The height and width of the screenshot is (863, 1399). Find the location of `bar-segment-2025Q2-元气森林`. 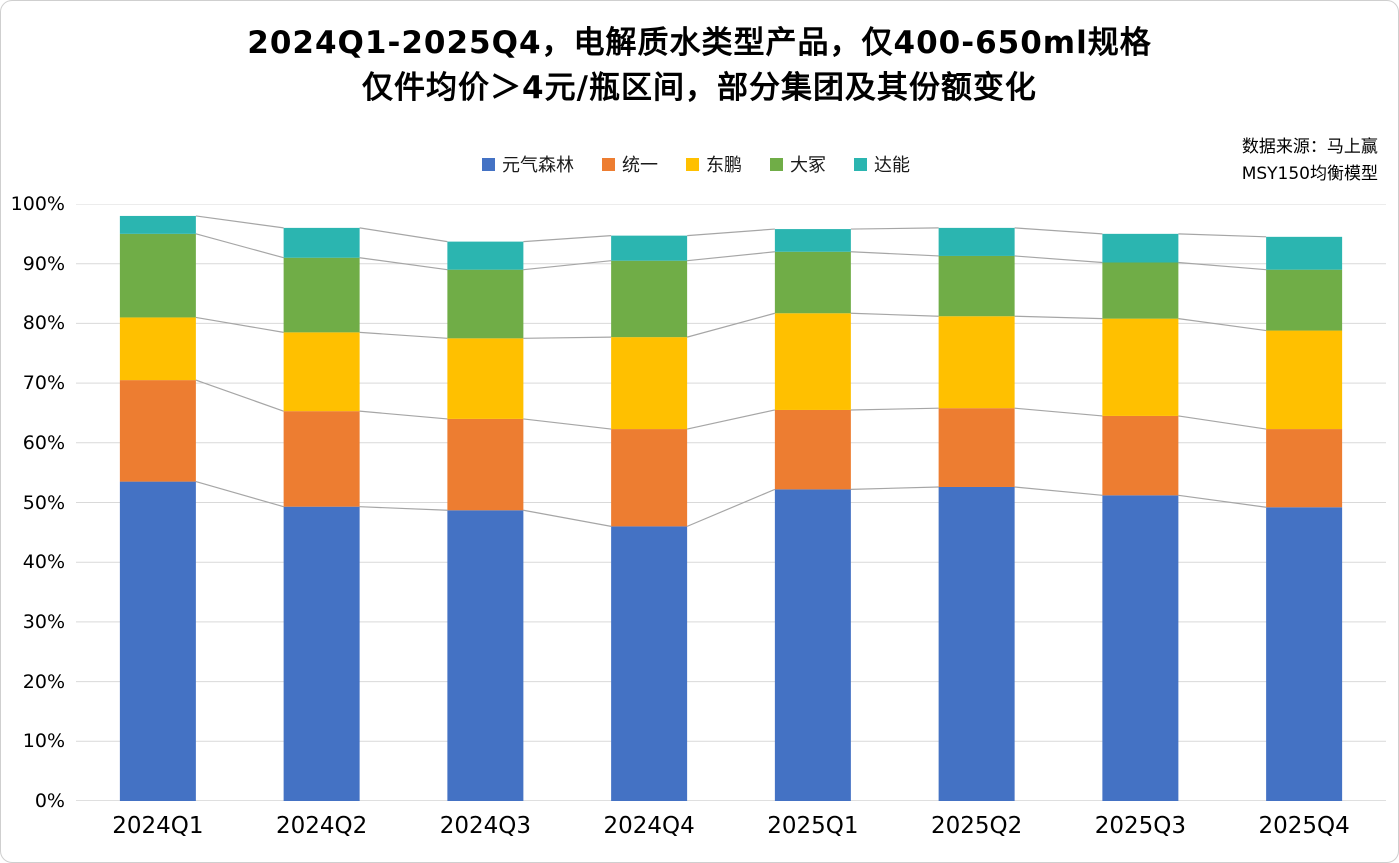

bar-segment-2025Q2-元气森林 is located at coordinates (976, 643).